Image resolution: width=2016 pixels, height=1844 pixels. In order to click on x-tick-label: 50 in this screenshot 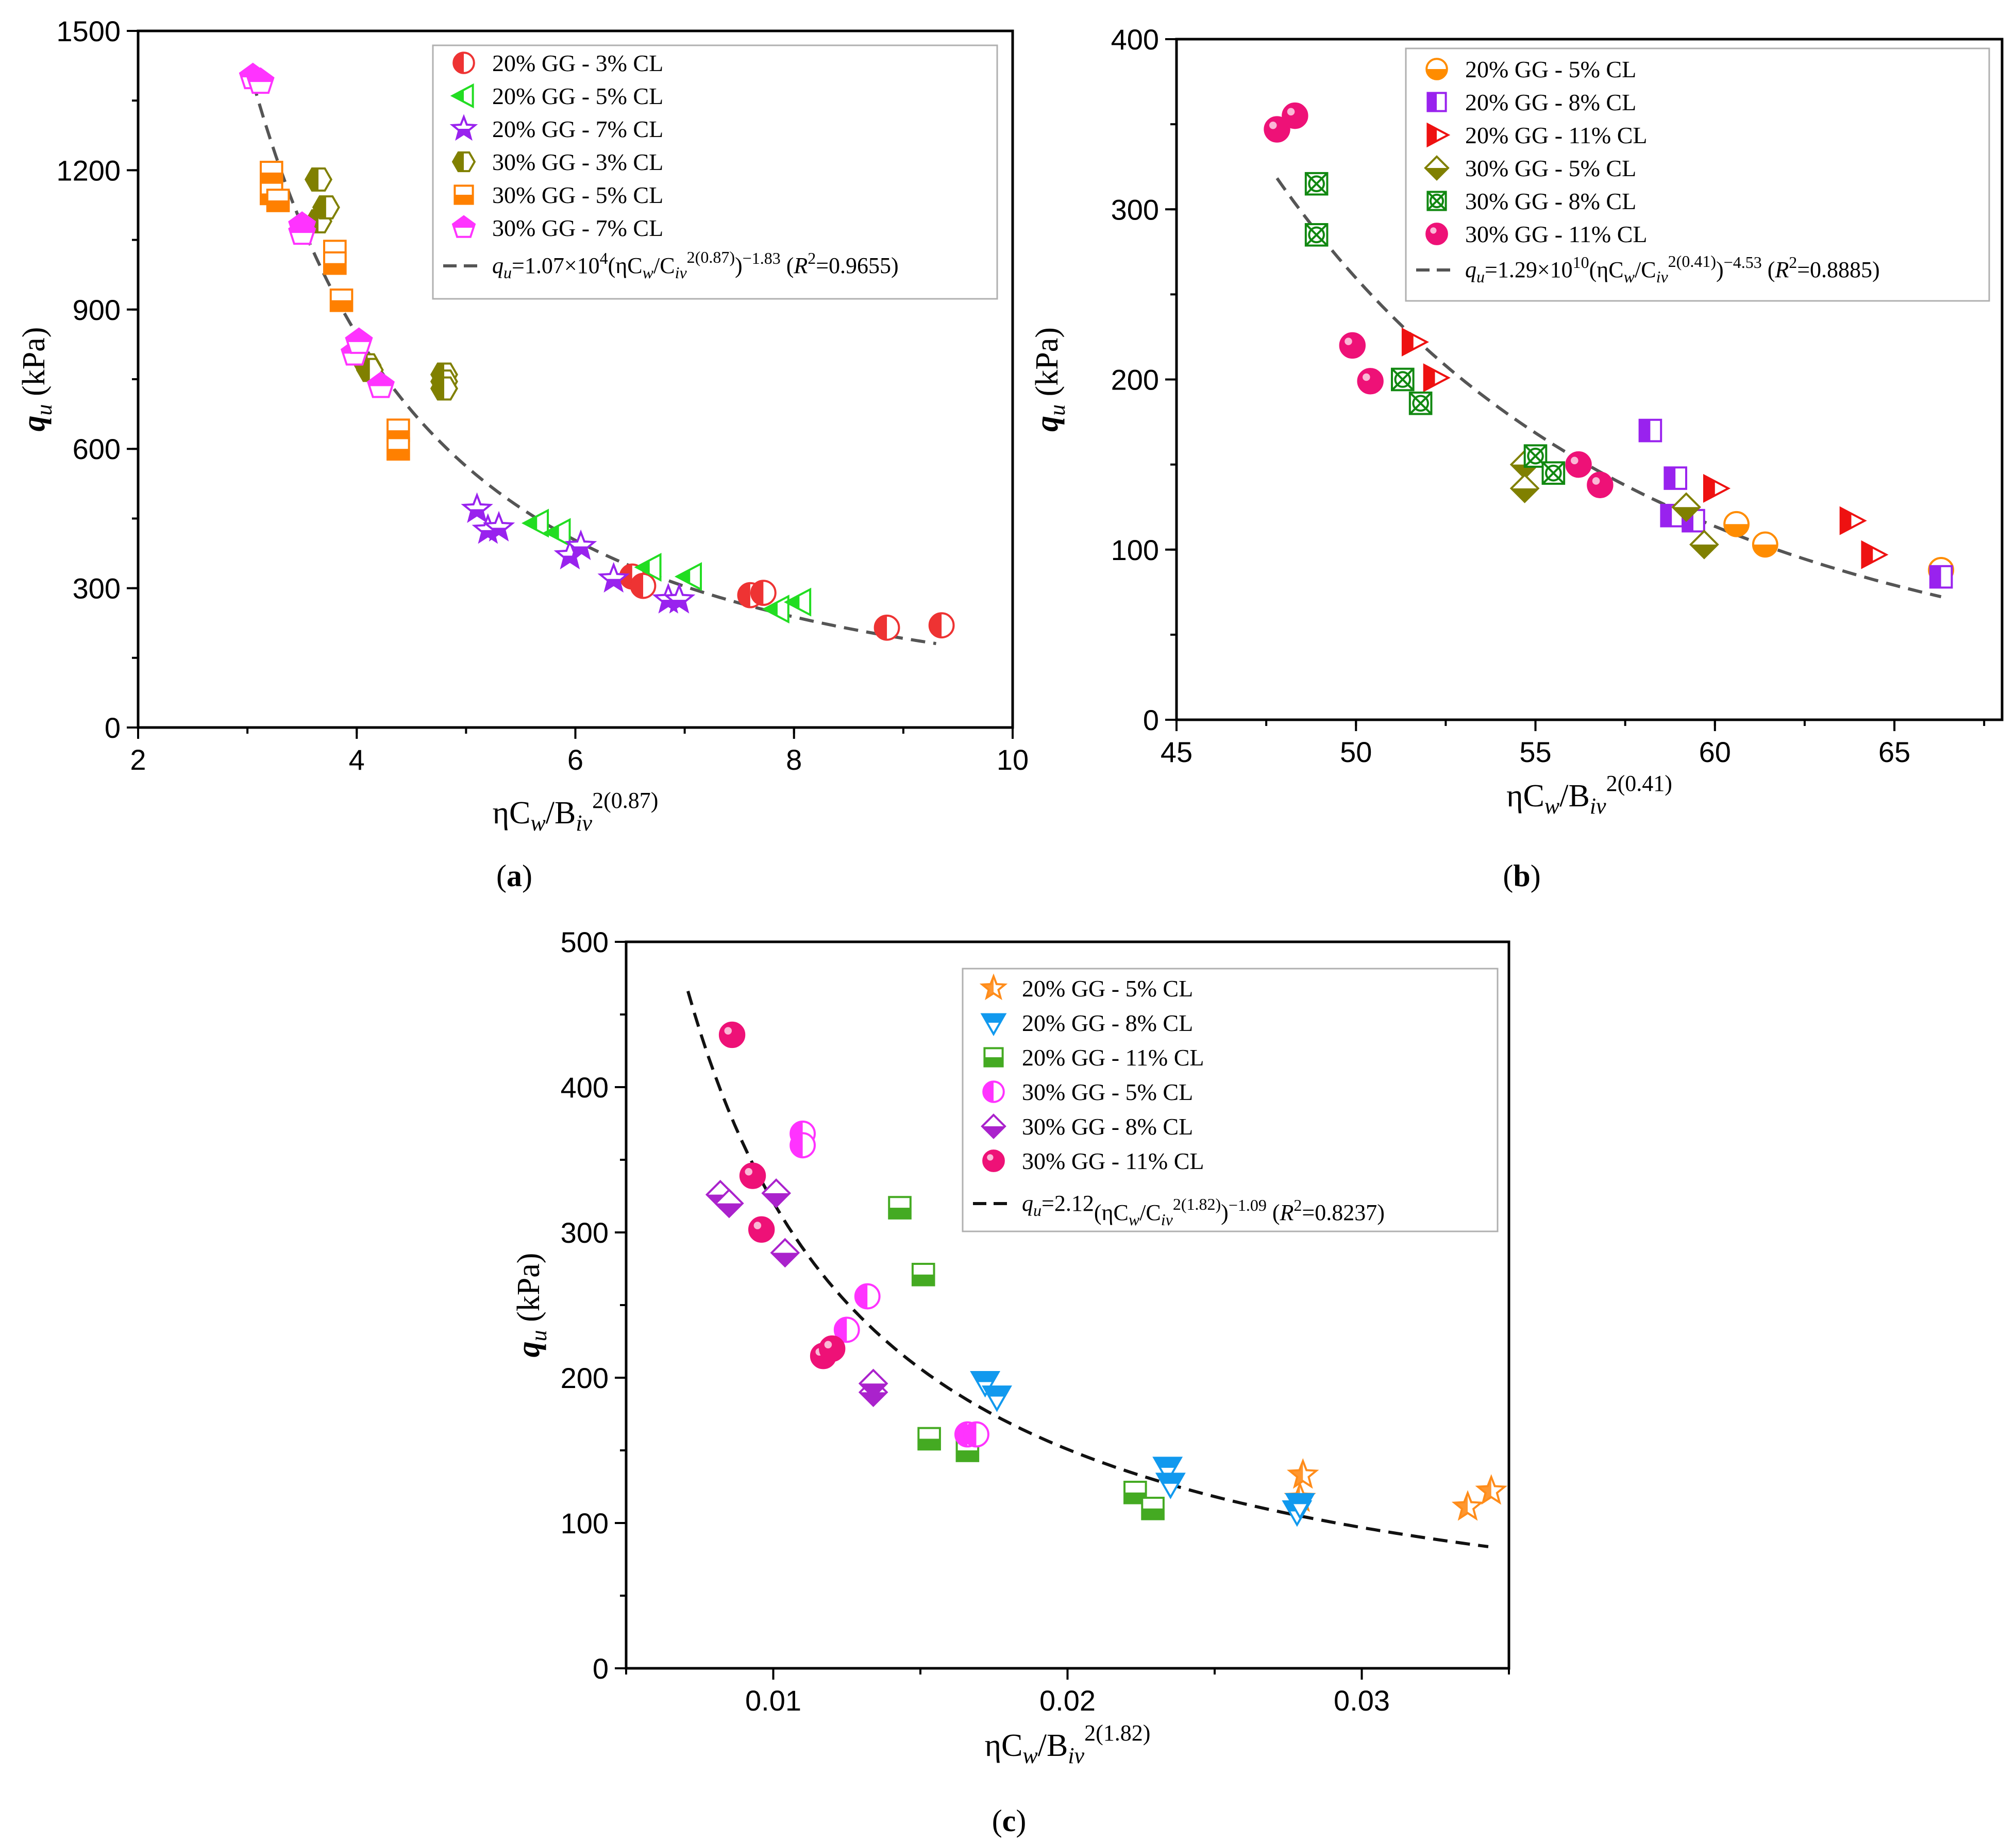, I will do `click(1356, 752)`.